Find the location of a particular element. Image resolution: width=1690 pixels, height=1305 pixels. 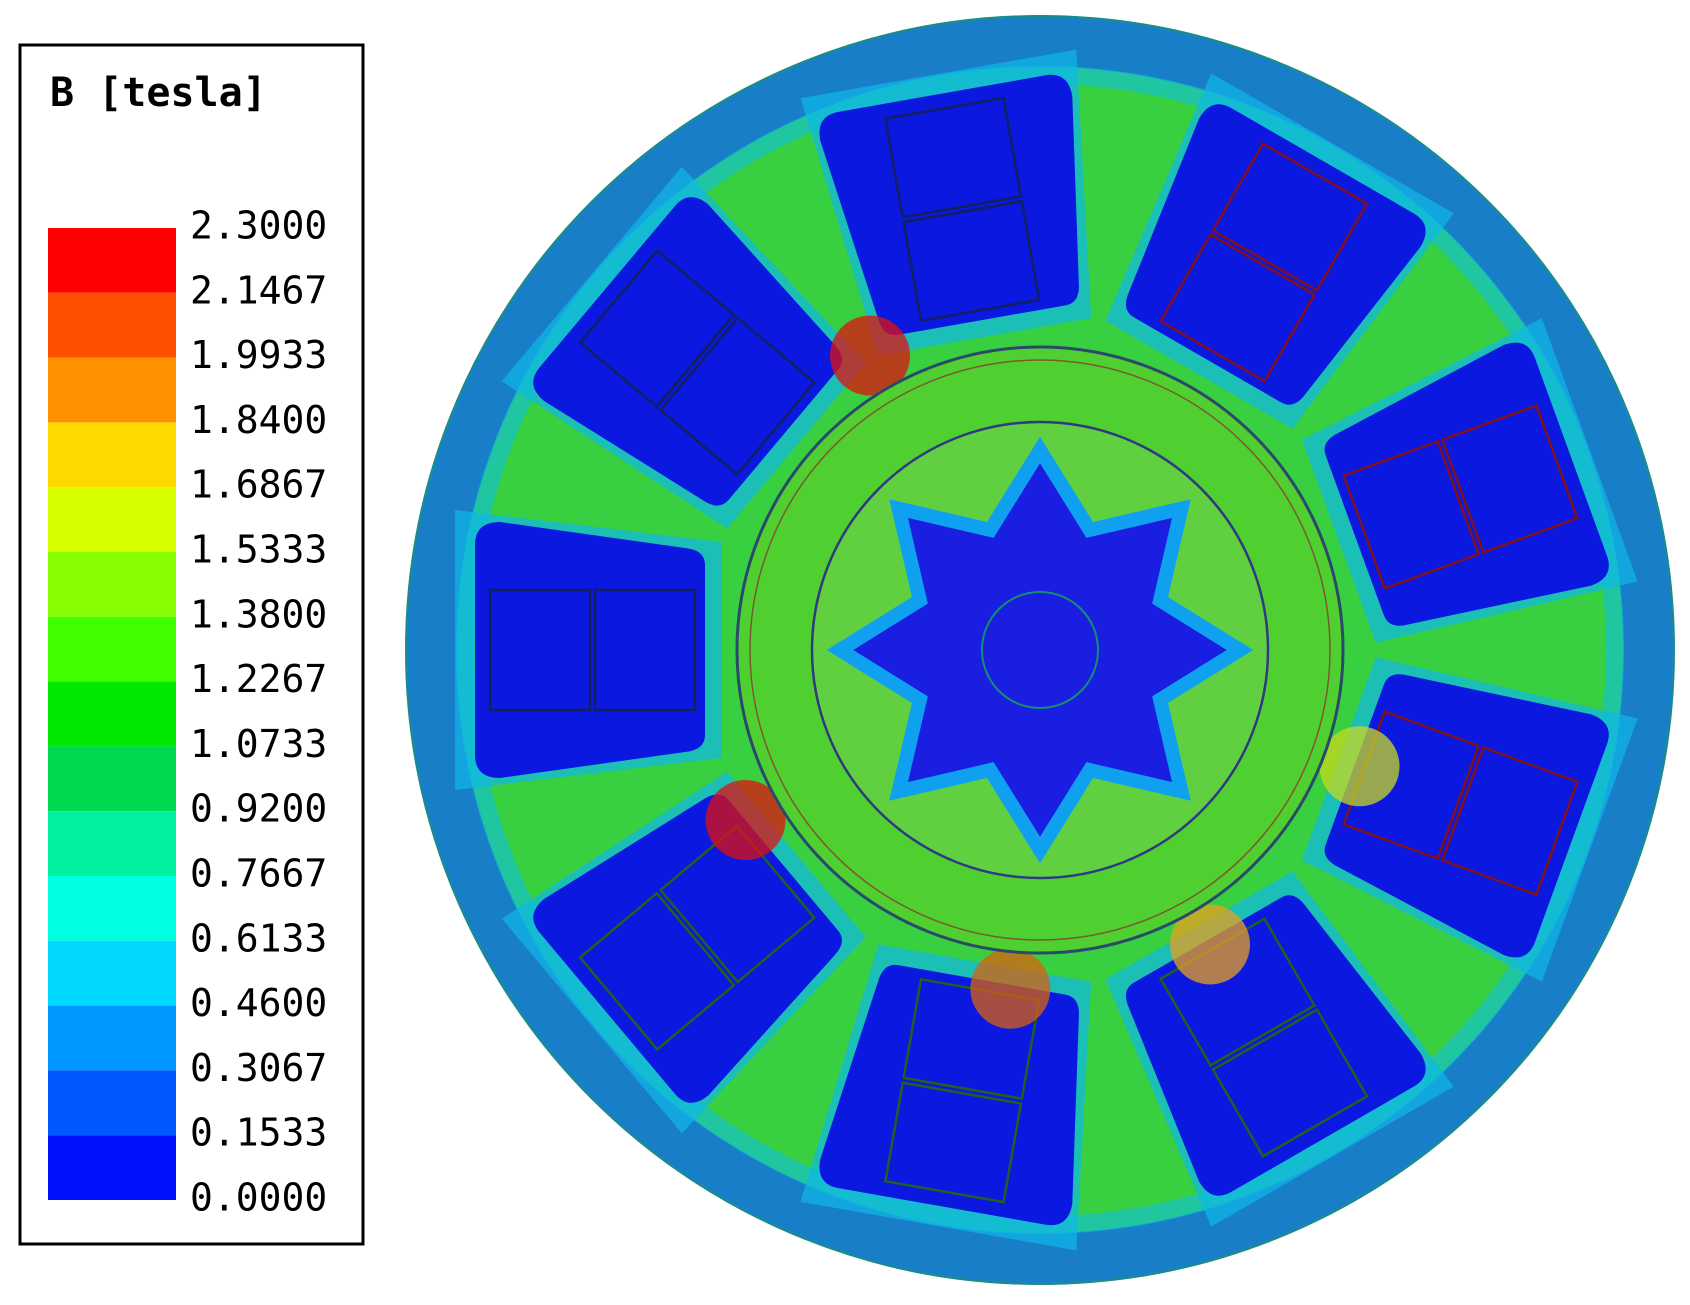

shaft is located at coordinates (1040, 650).